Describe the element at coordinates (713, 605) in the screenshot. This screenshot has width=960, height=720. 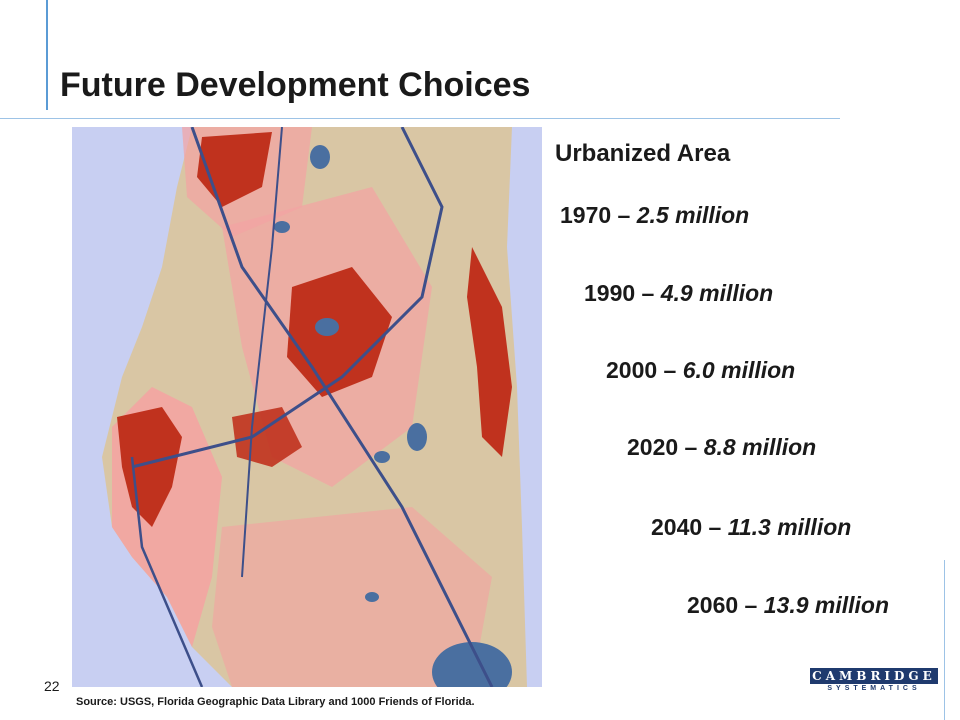
I see `entry-year: 2060` at that location.